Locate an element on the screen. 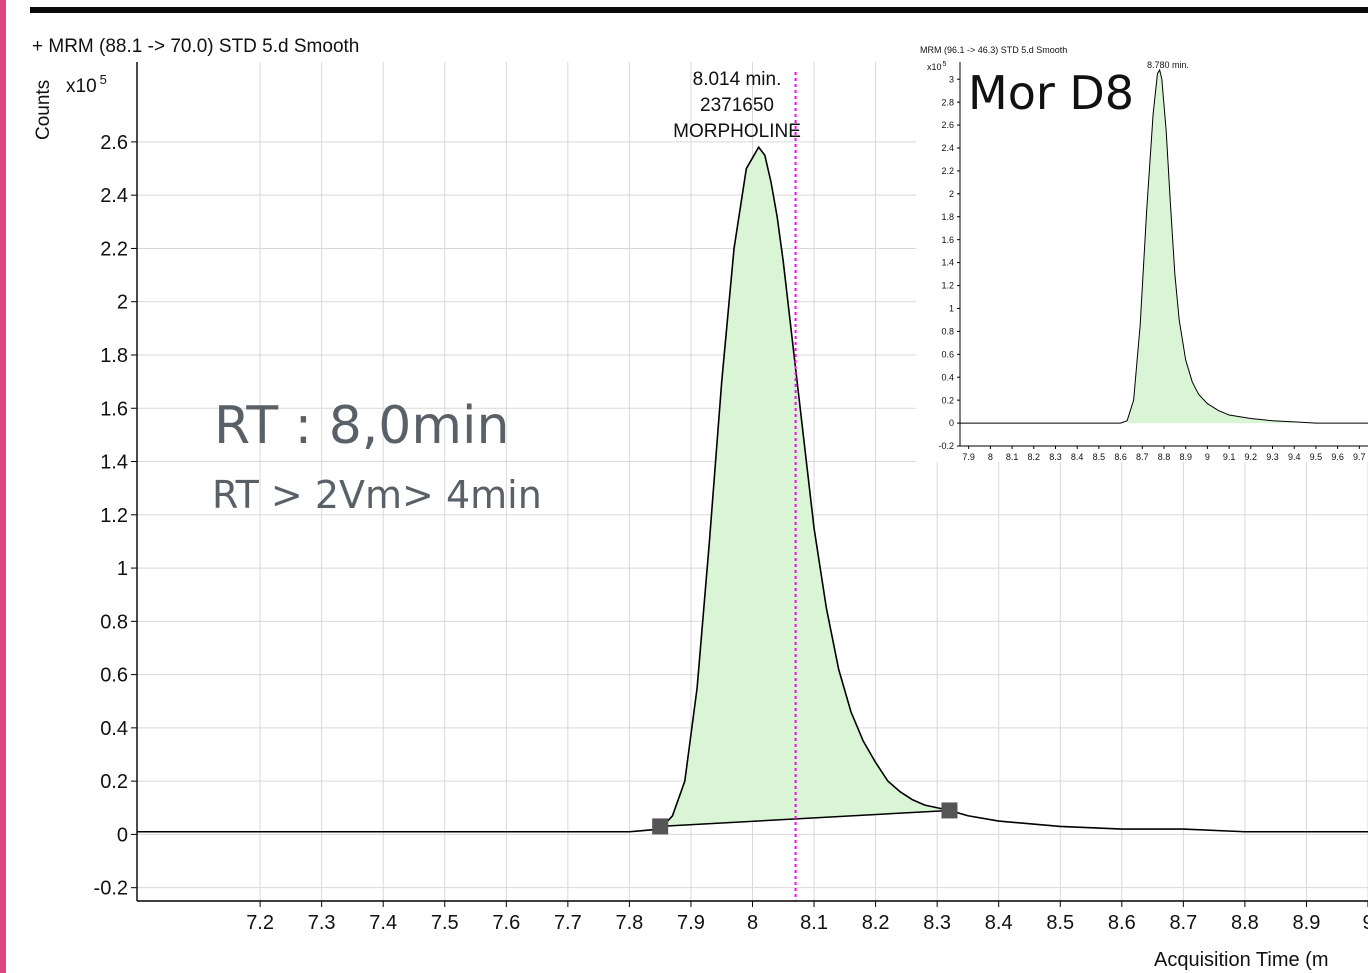 The width and height of the screenshot is (1368, 973). y-tick-label: 2.8 is located at coordinates (947, 102).